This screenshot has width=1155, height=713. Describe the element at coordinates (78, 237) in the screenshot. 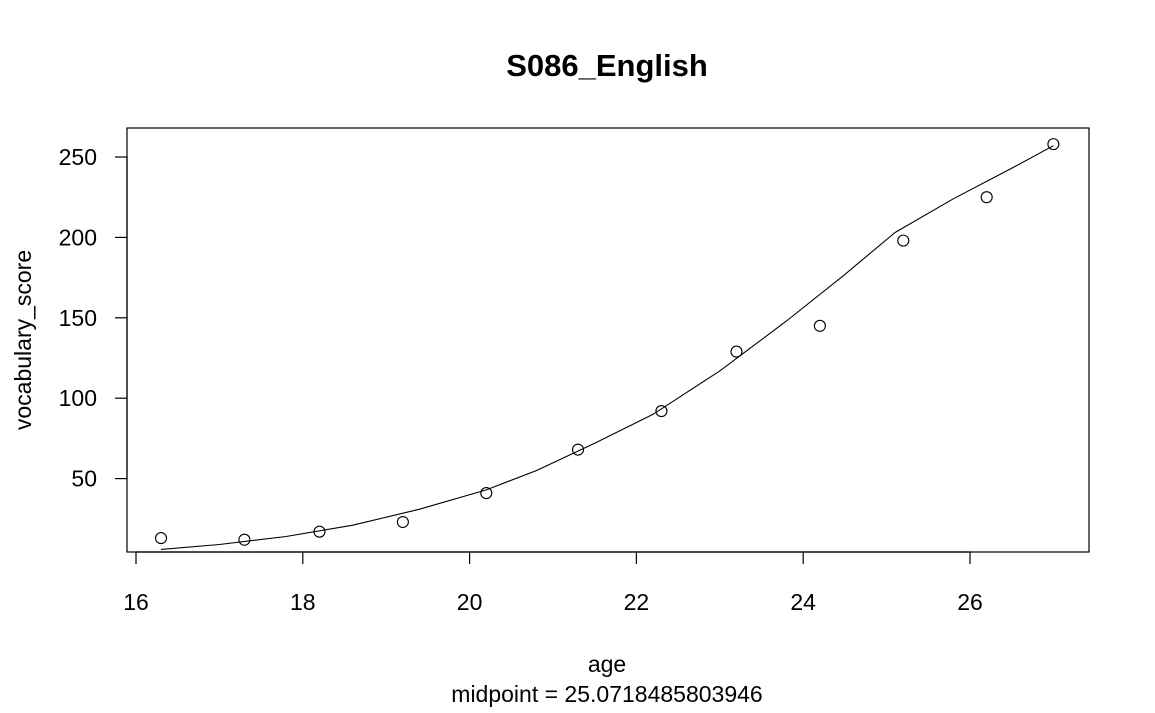

I see `y-tick-label: 200` at that location.